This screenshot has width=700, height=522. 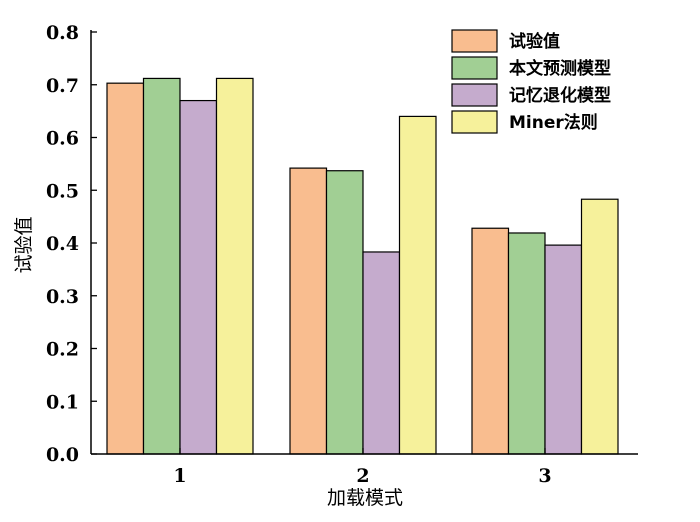 What do you see at coordinates (62, 402) in the screenshot?
I see `y-tick-label: 0.1` at bounding box center [62, 402].